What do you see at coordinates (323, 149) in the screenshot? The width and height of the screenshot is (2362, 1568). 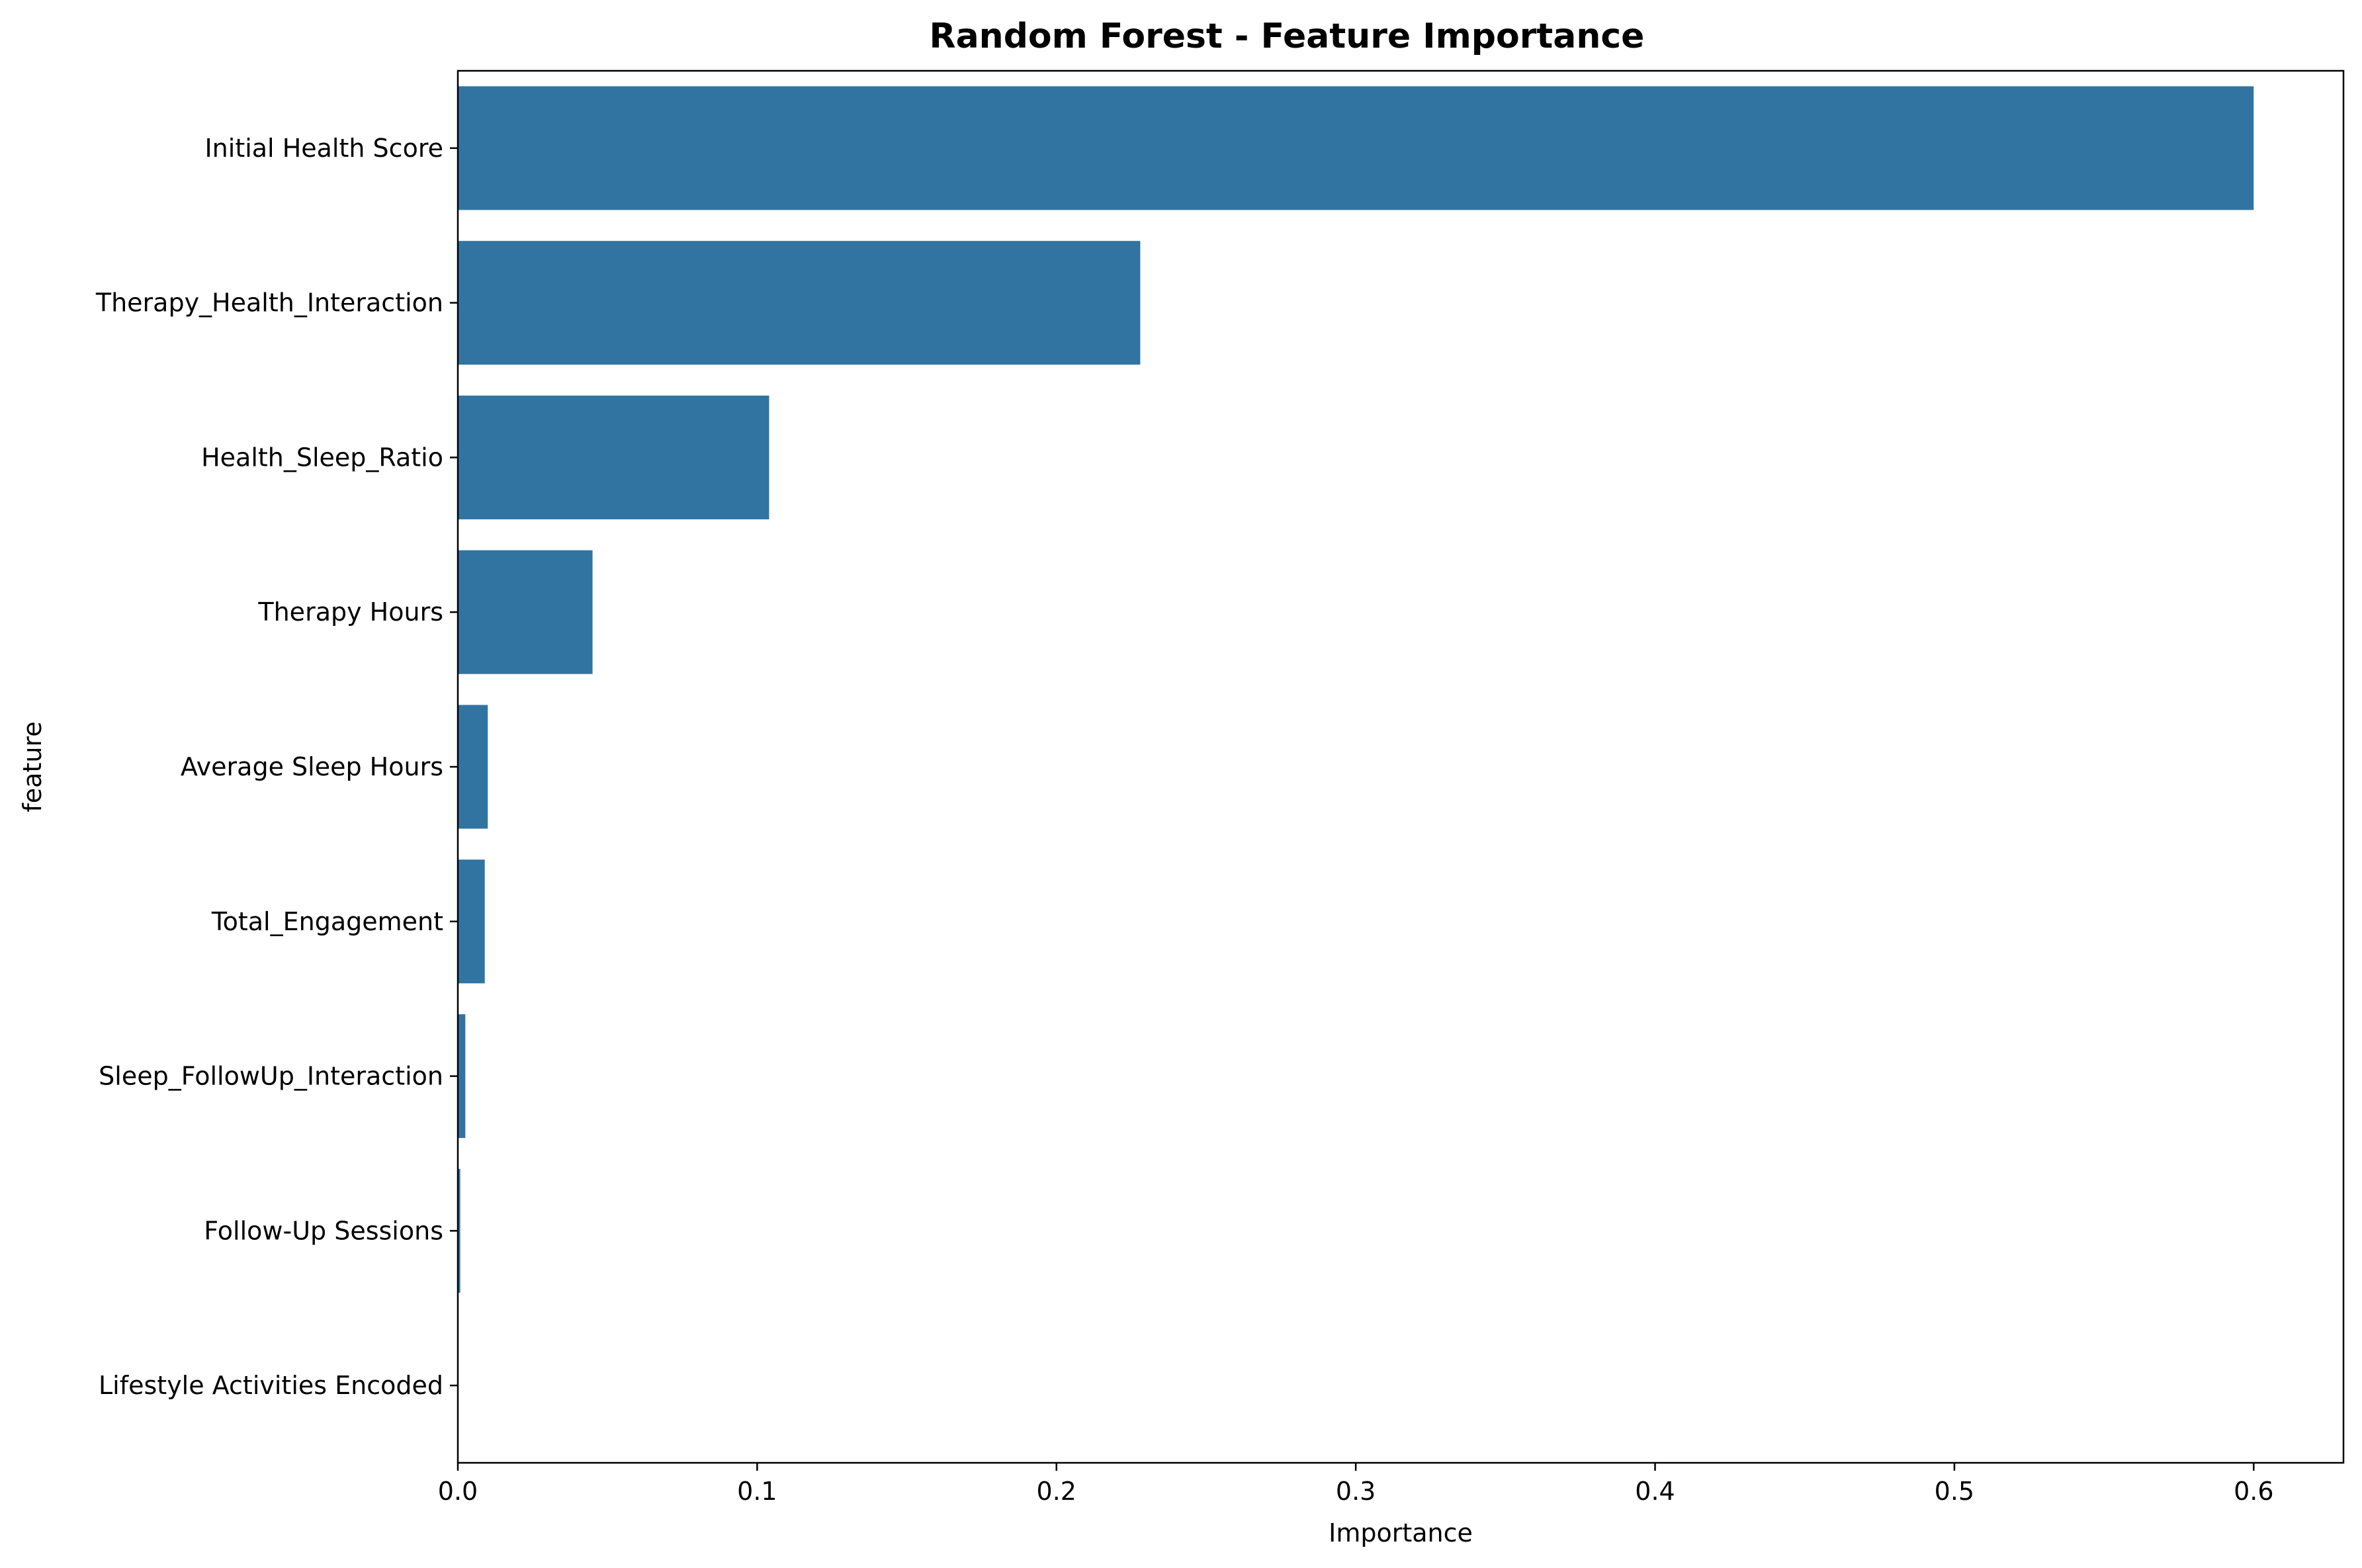 I see `y-tick-label: Initial Health Score` at bounding box center [323, 149].